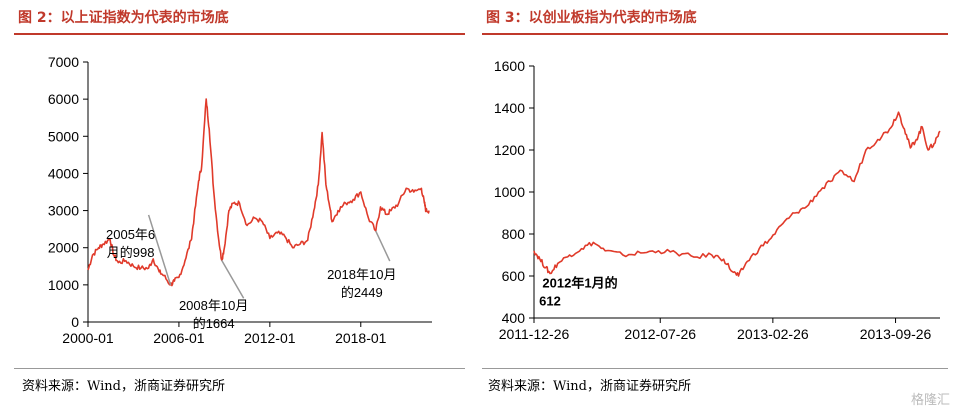 Image resolution: width=958 pixels, height=414 pixels. Describe the element at coordinates (514, 318) in the screenshot. I see `y-tick-label: 400` at that location.